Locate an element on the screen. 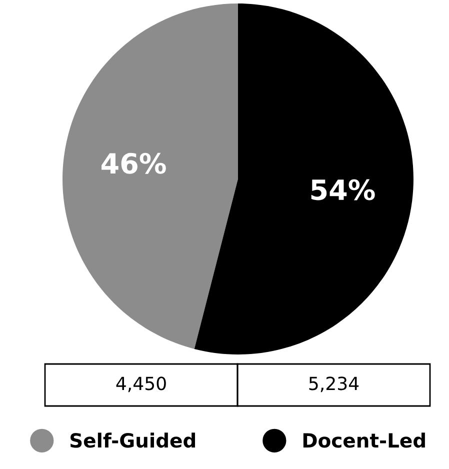 Image resolution: width=449 pixels, height=469 pixels. data-label: 54% is located at coordinates (343, 189).